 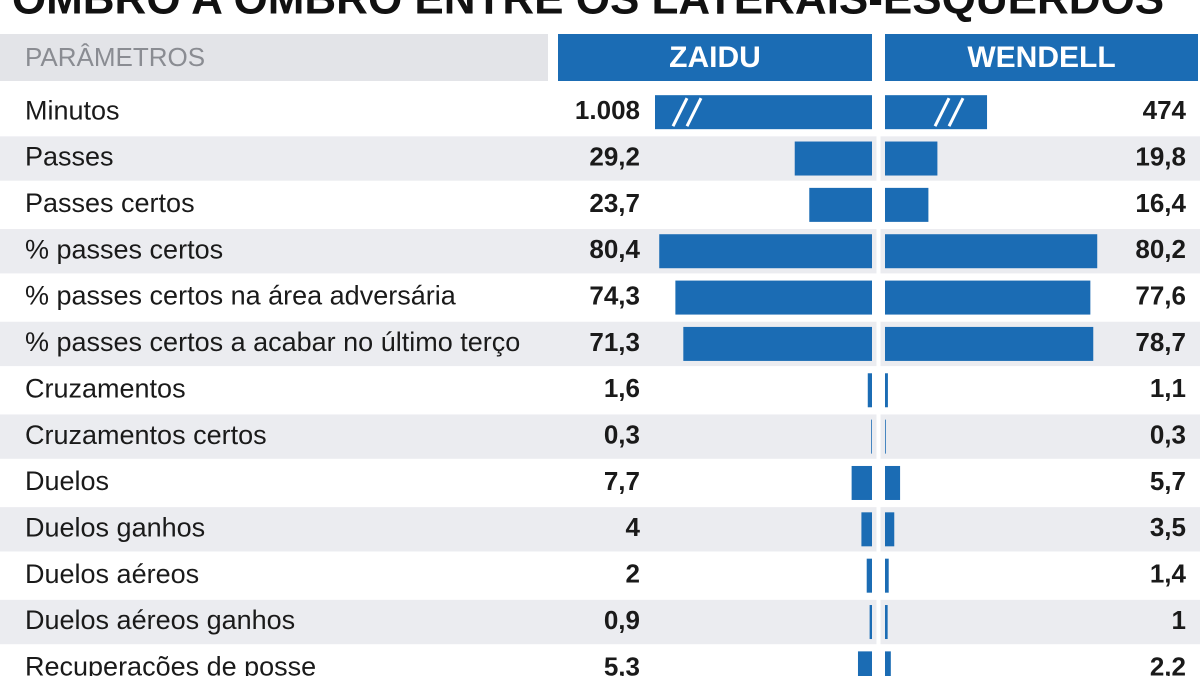 What do you see at coordinates (1160, 249) in the screenshot?
I see `value-label: 80,2` at bounding box center [1160, 249].